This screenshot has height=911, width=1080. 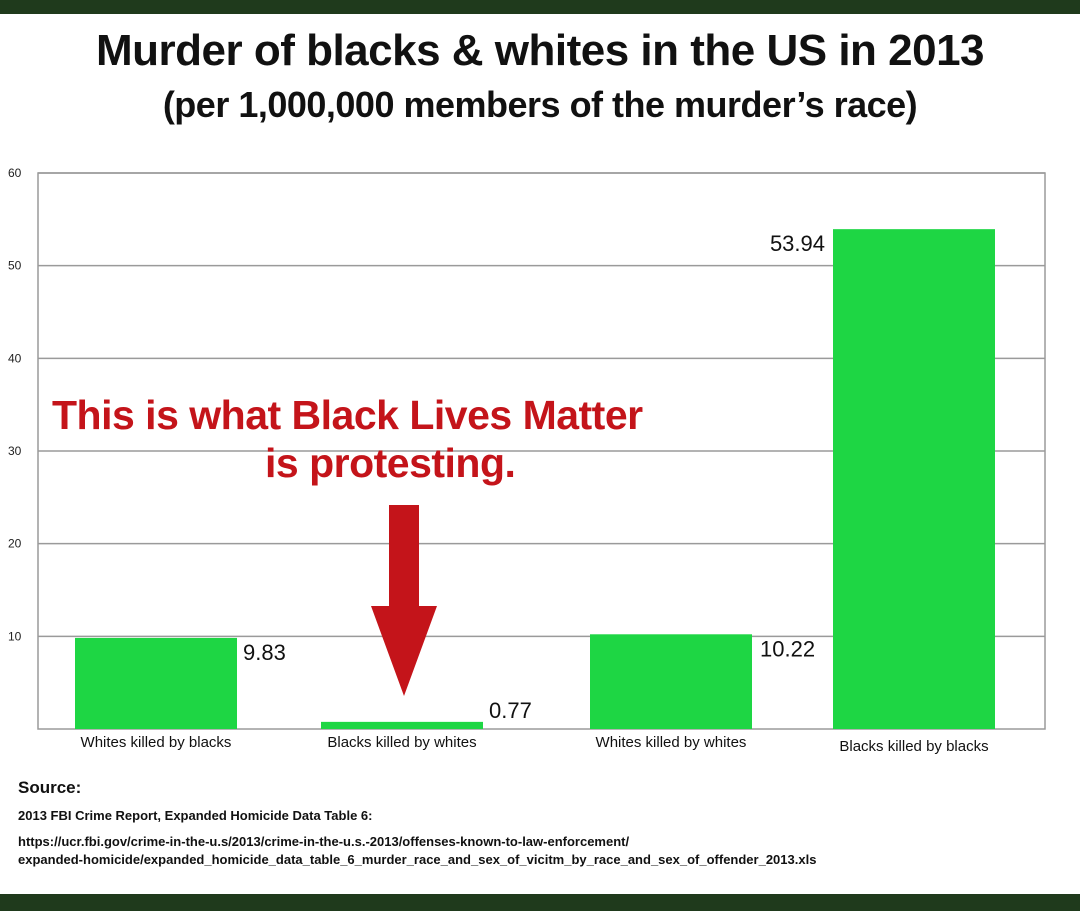 What do you see at coordinates (15, 173) in the screenshot?
I see `y-tick-label: 60` at bounding box center [15, 173].